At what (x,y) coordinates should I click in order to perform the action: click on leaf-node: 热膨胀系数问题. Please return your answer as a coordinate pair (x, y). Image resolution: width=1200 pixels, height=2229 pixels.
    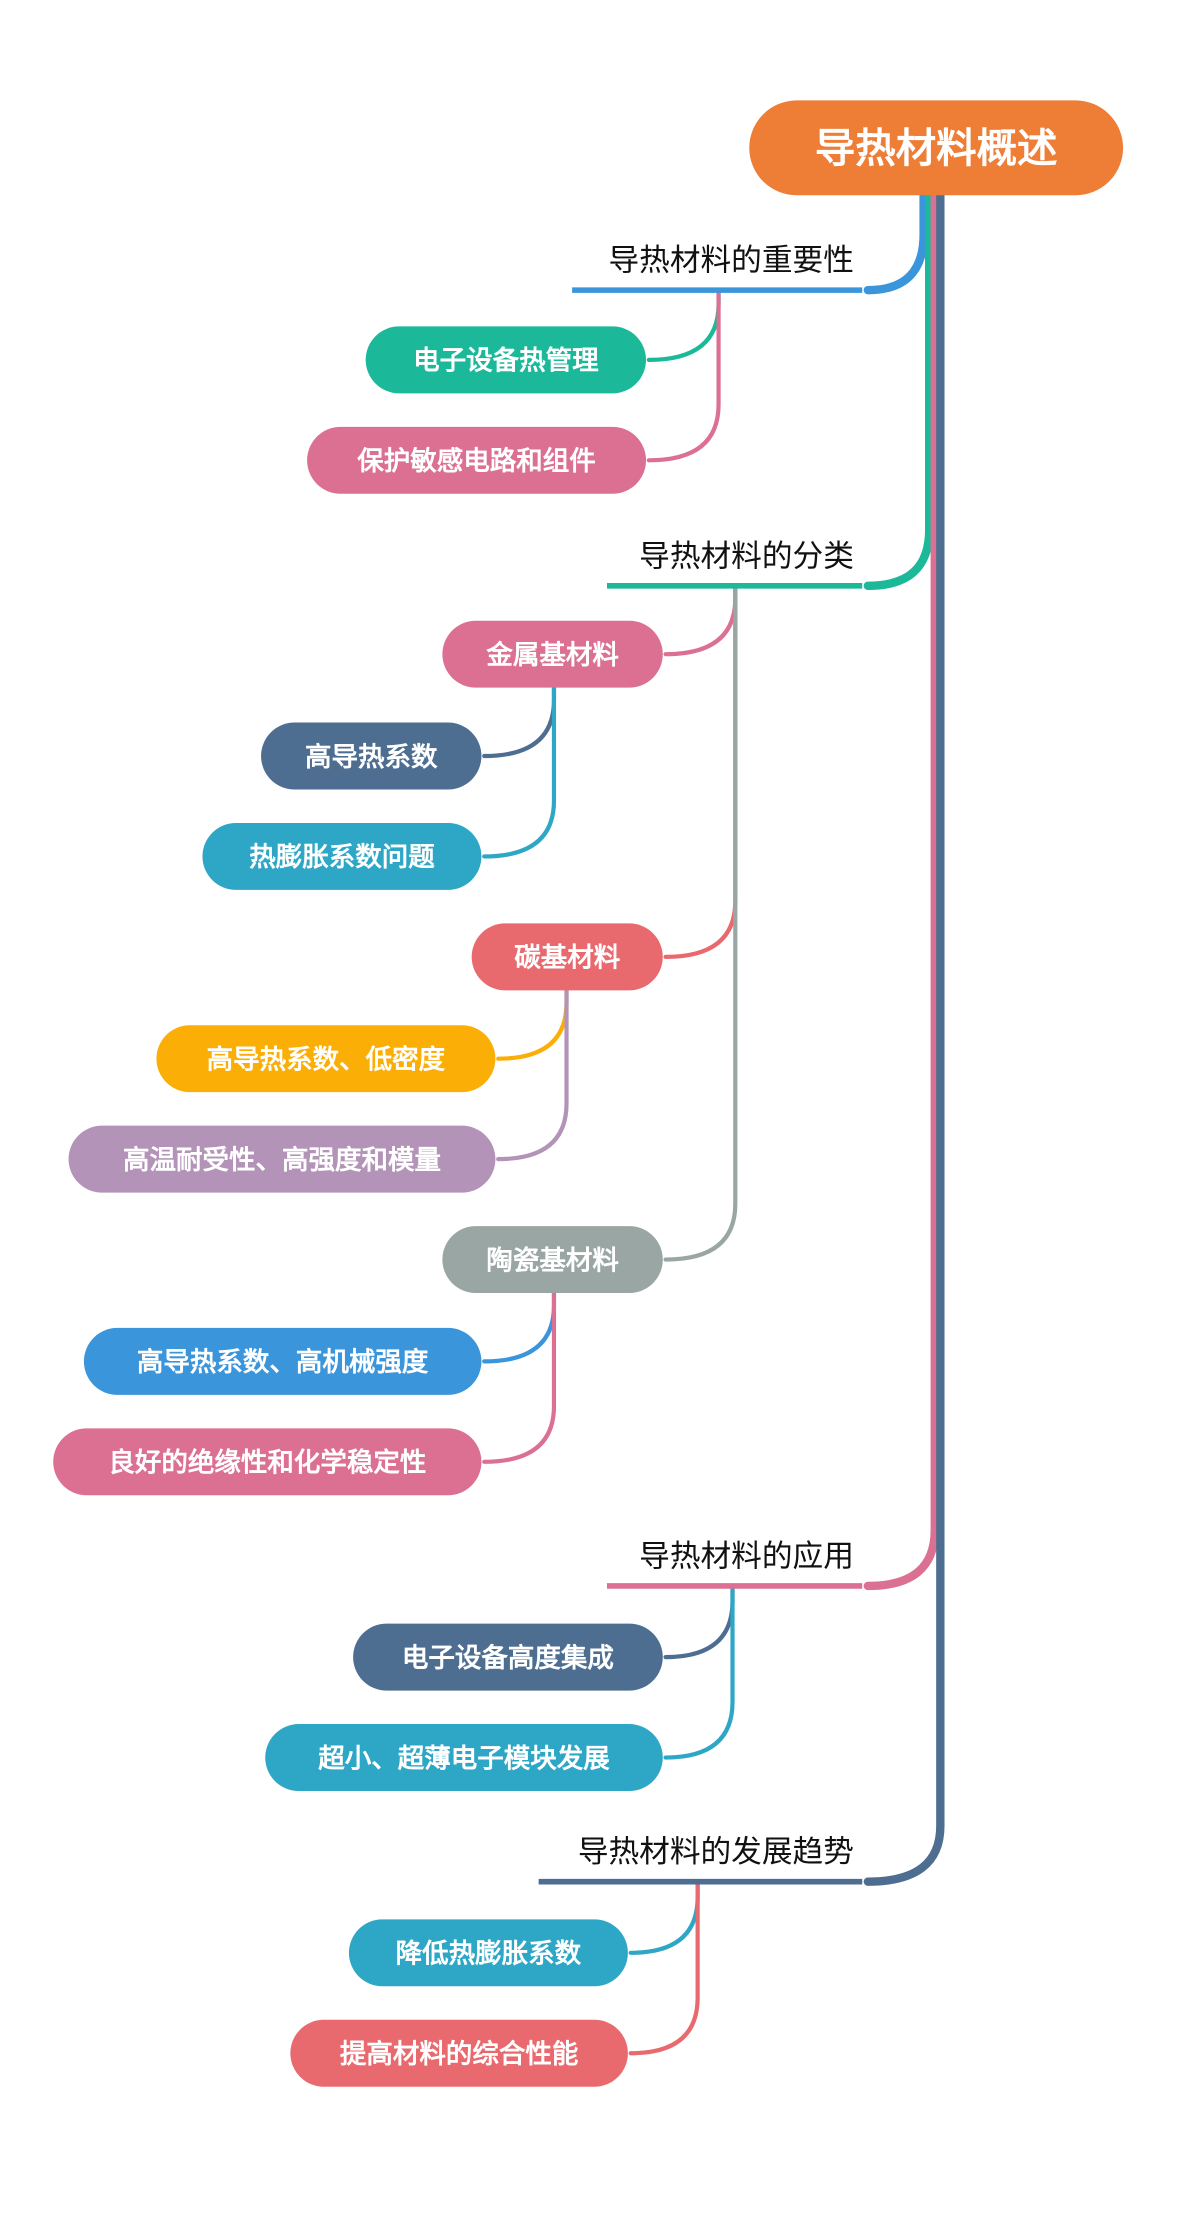
    Looking at the image, I should click on (342, 856).